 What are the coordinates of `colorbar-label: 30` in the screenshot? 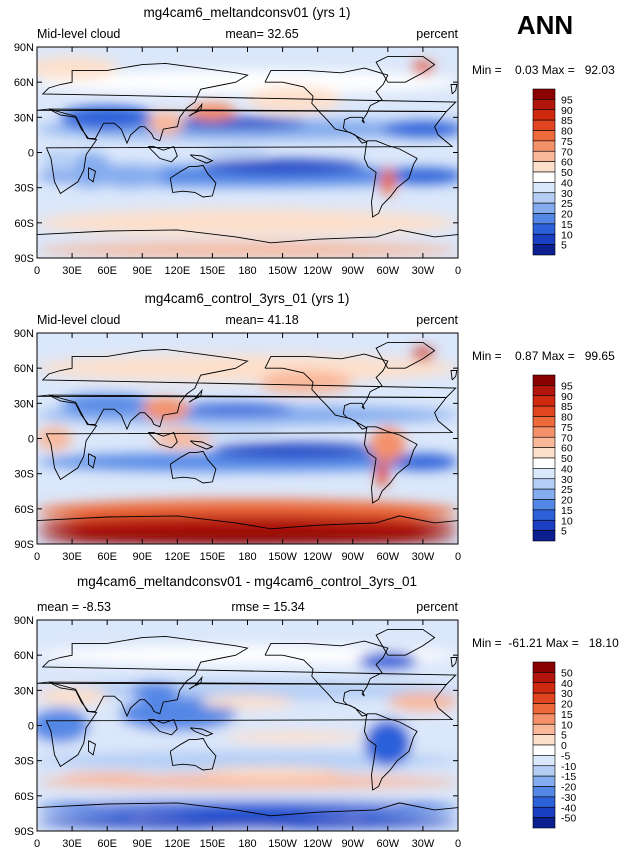 It's located at (567, 694).